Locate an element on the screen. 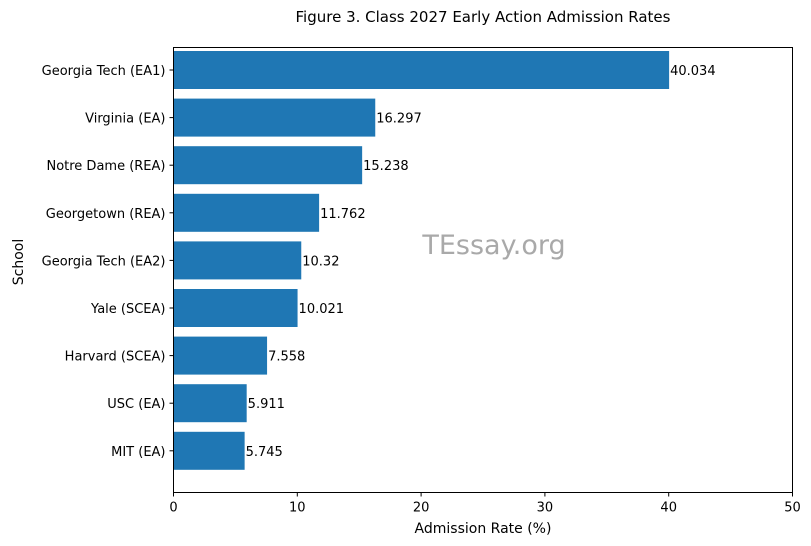  y-tick-label: Harvard (SCEA) is located at coordinates (115, 357).